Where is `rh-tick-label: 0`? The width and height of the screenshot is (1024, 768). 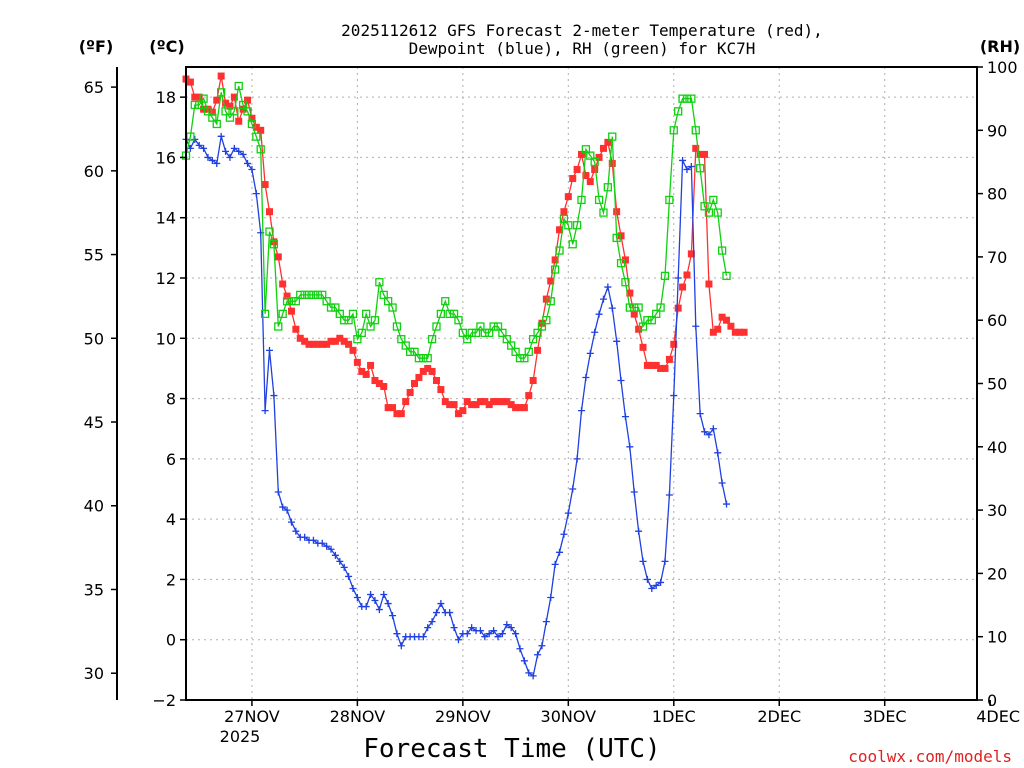
rh-tick-label: 0 is located at coordinates (992, 700).